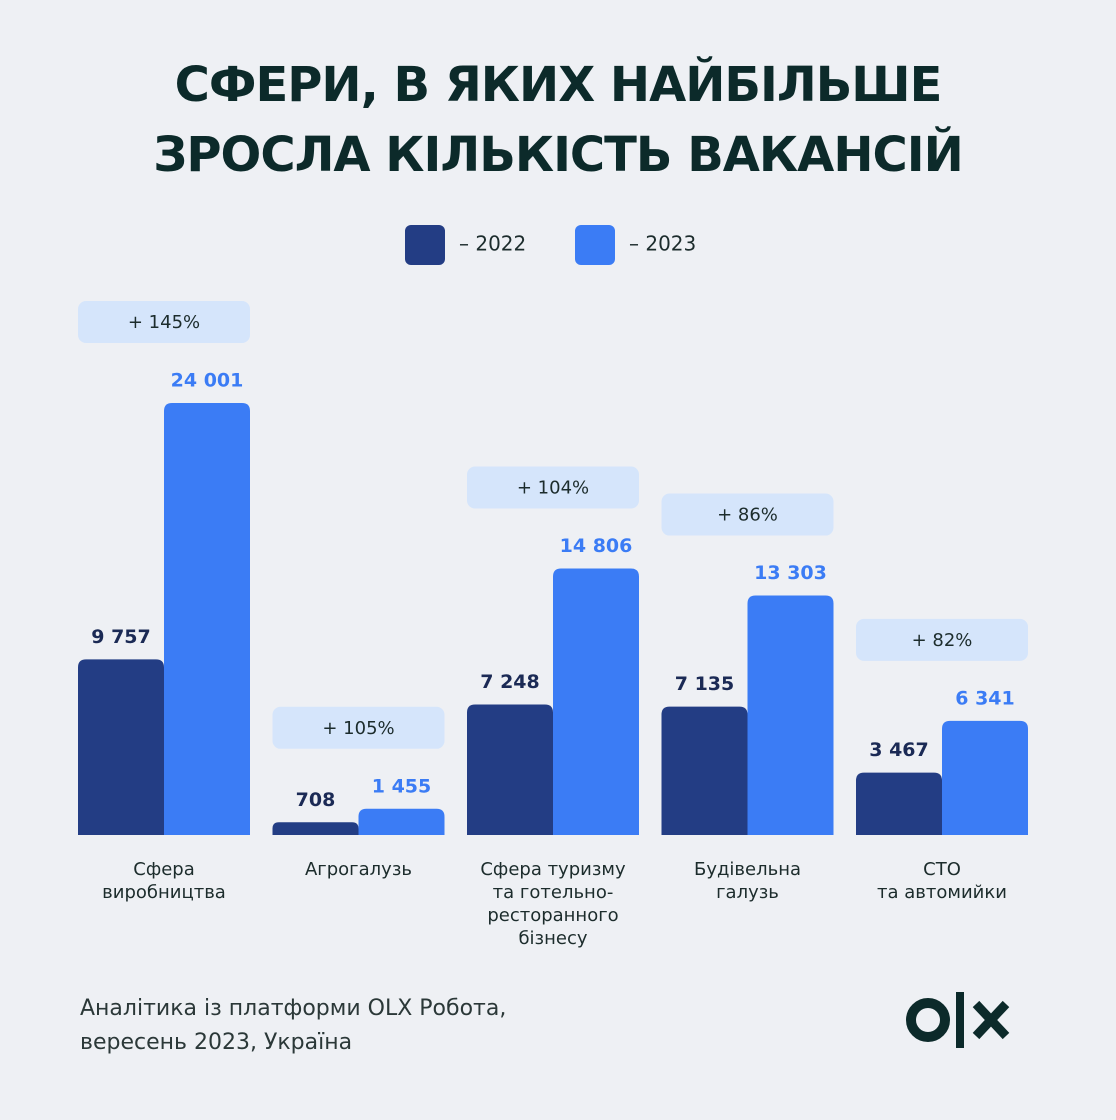 Image resolution: width=1116 pixels, height=1120 pixels. What do you see at coordinates (207, 381) in the screenshot?
I see `value-label: 24 001` at bounding box center [207, 381].